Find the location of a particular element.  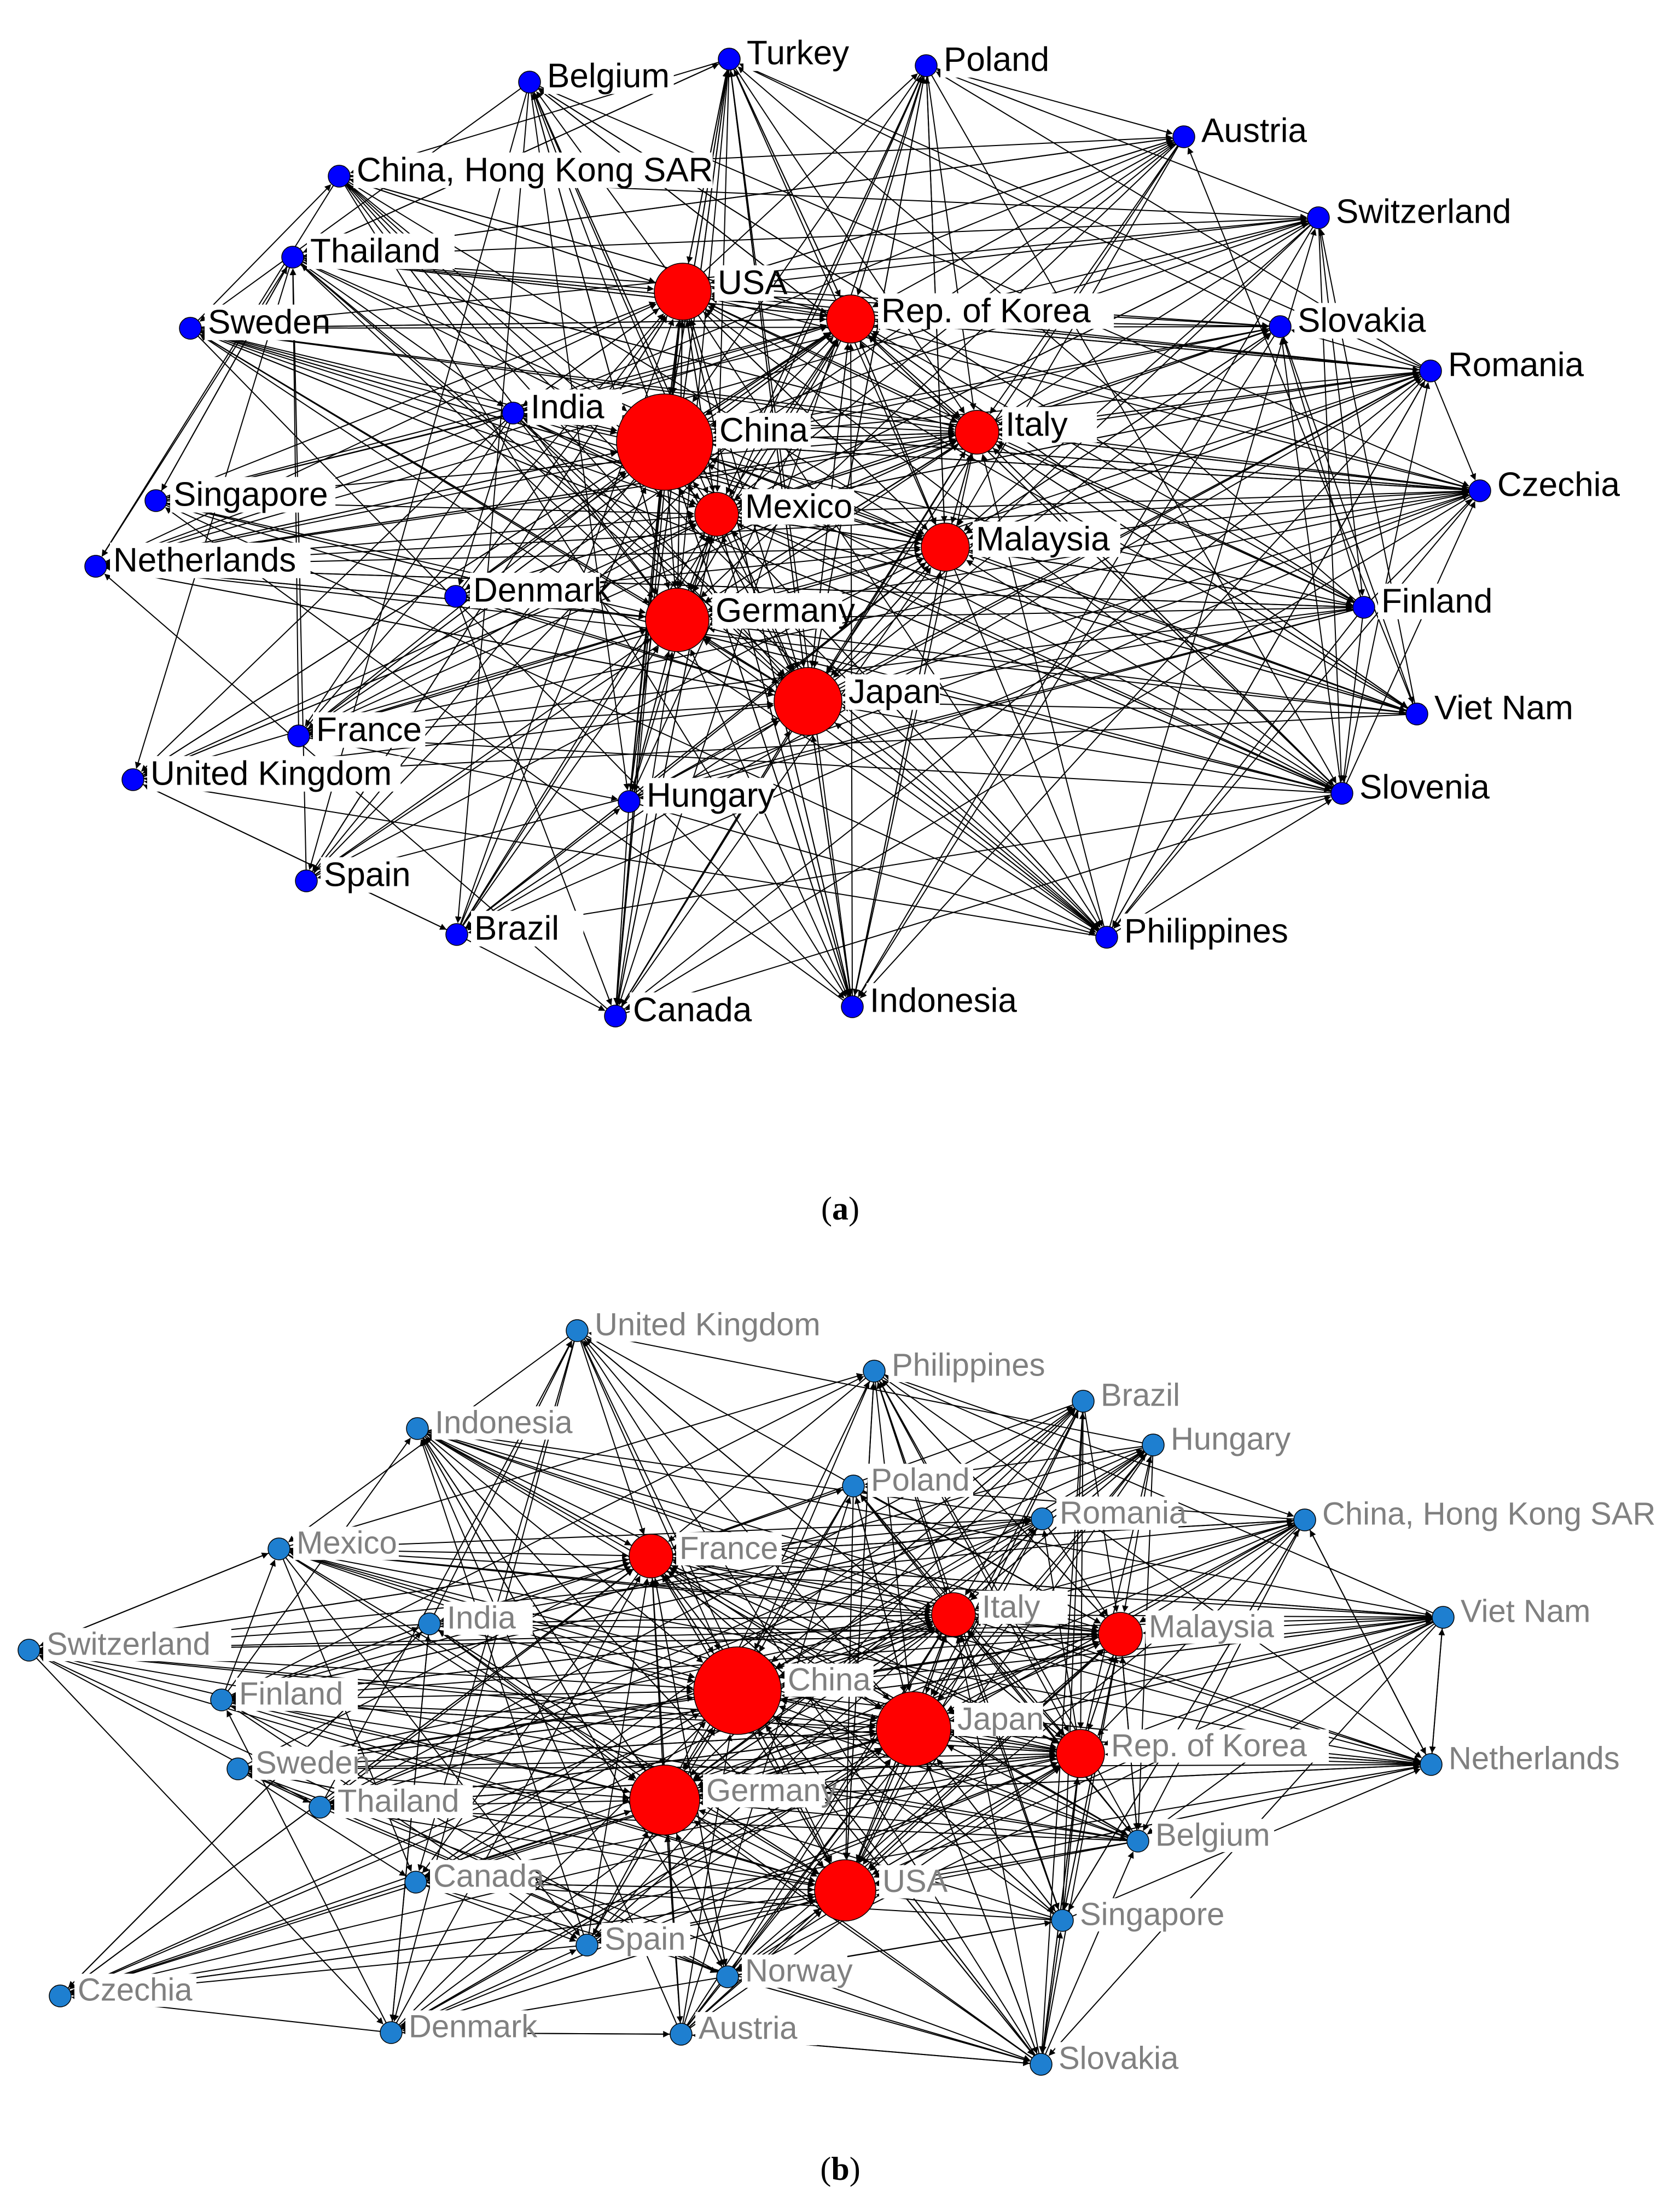

node-circle-b-china is located at coordinates (737, 1690).